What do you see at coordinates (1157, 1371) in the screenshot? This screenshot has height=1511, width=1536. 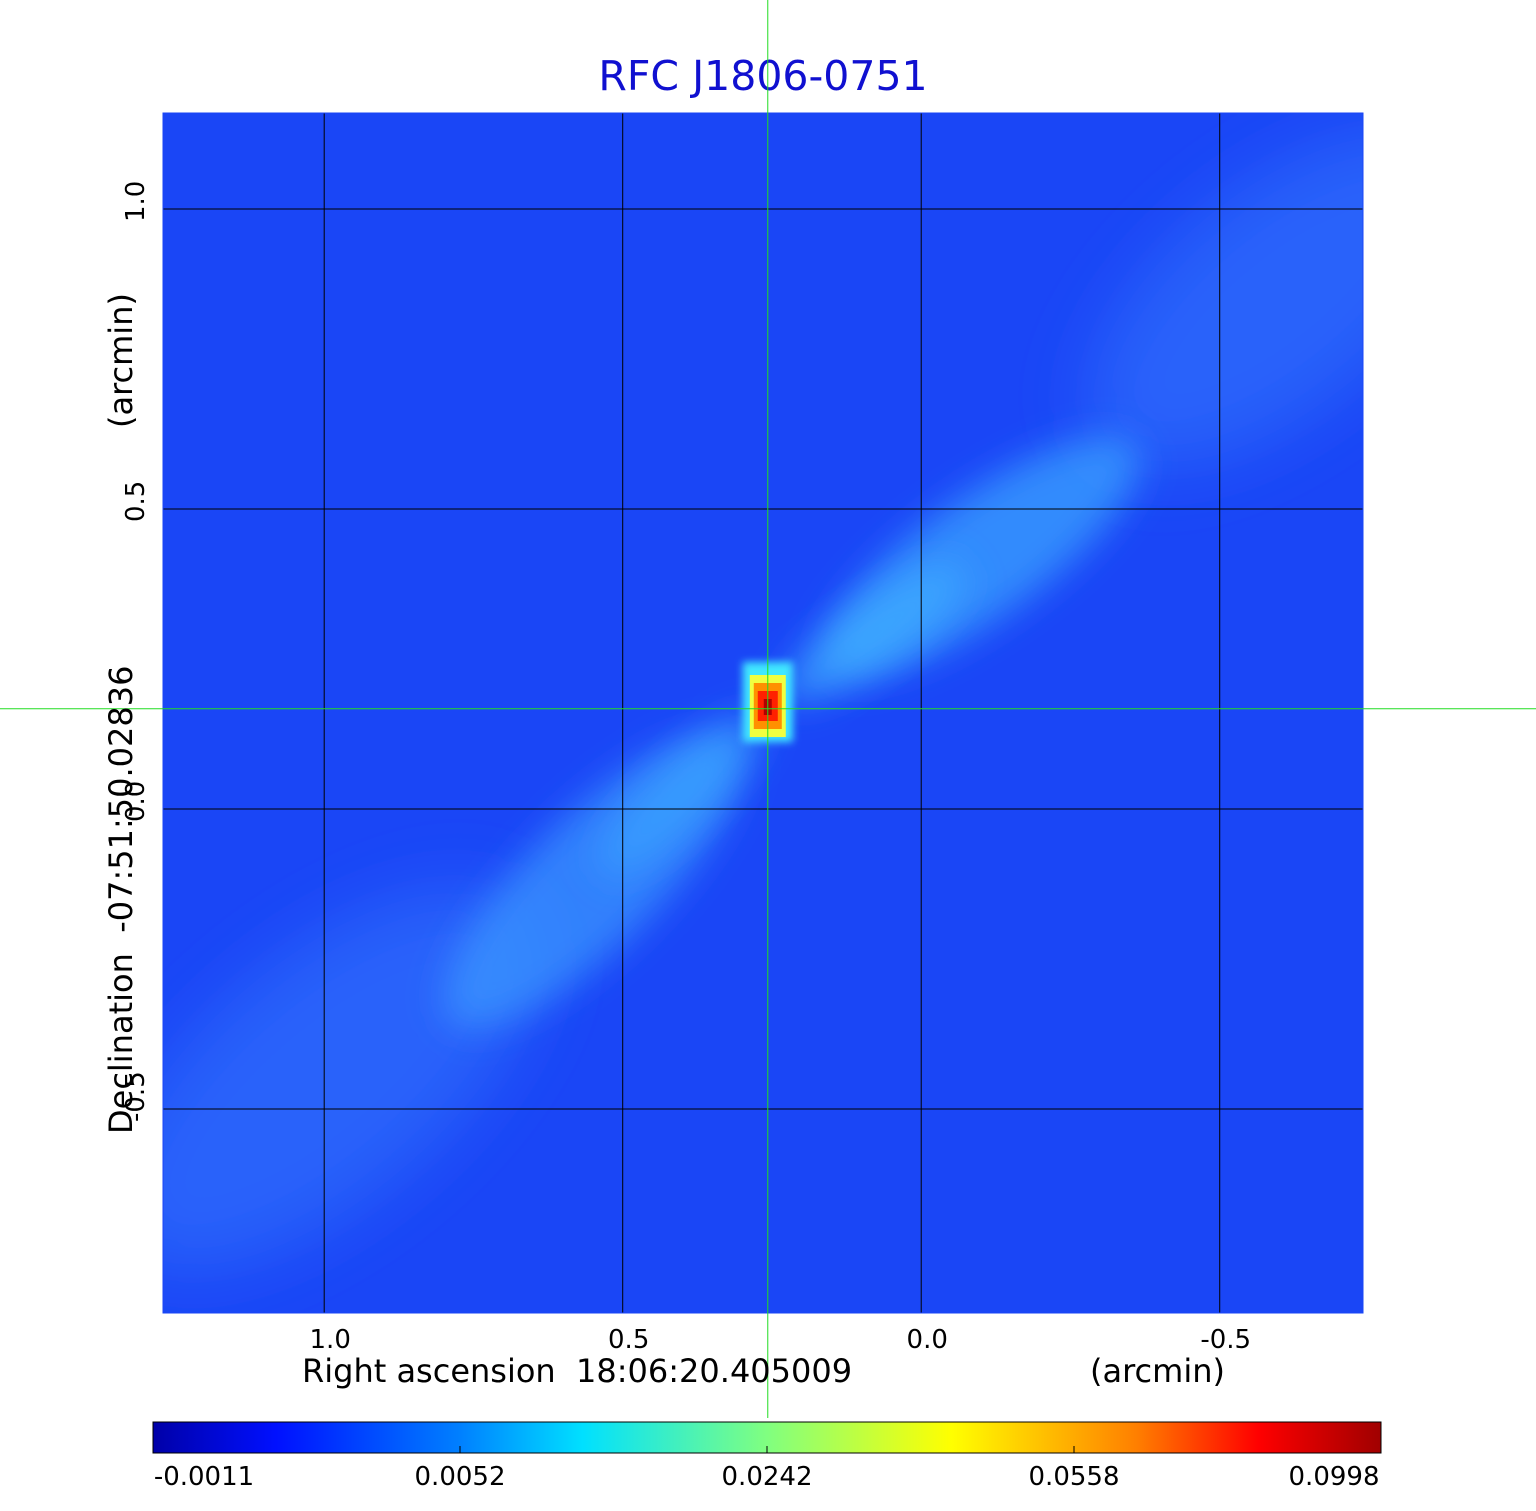 I see `x-axis-unit: (arcmin)` at bounding box center [1157, 1371].